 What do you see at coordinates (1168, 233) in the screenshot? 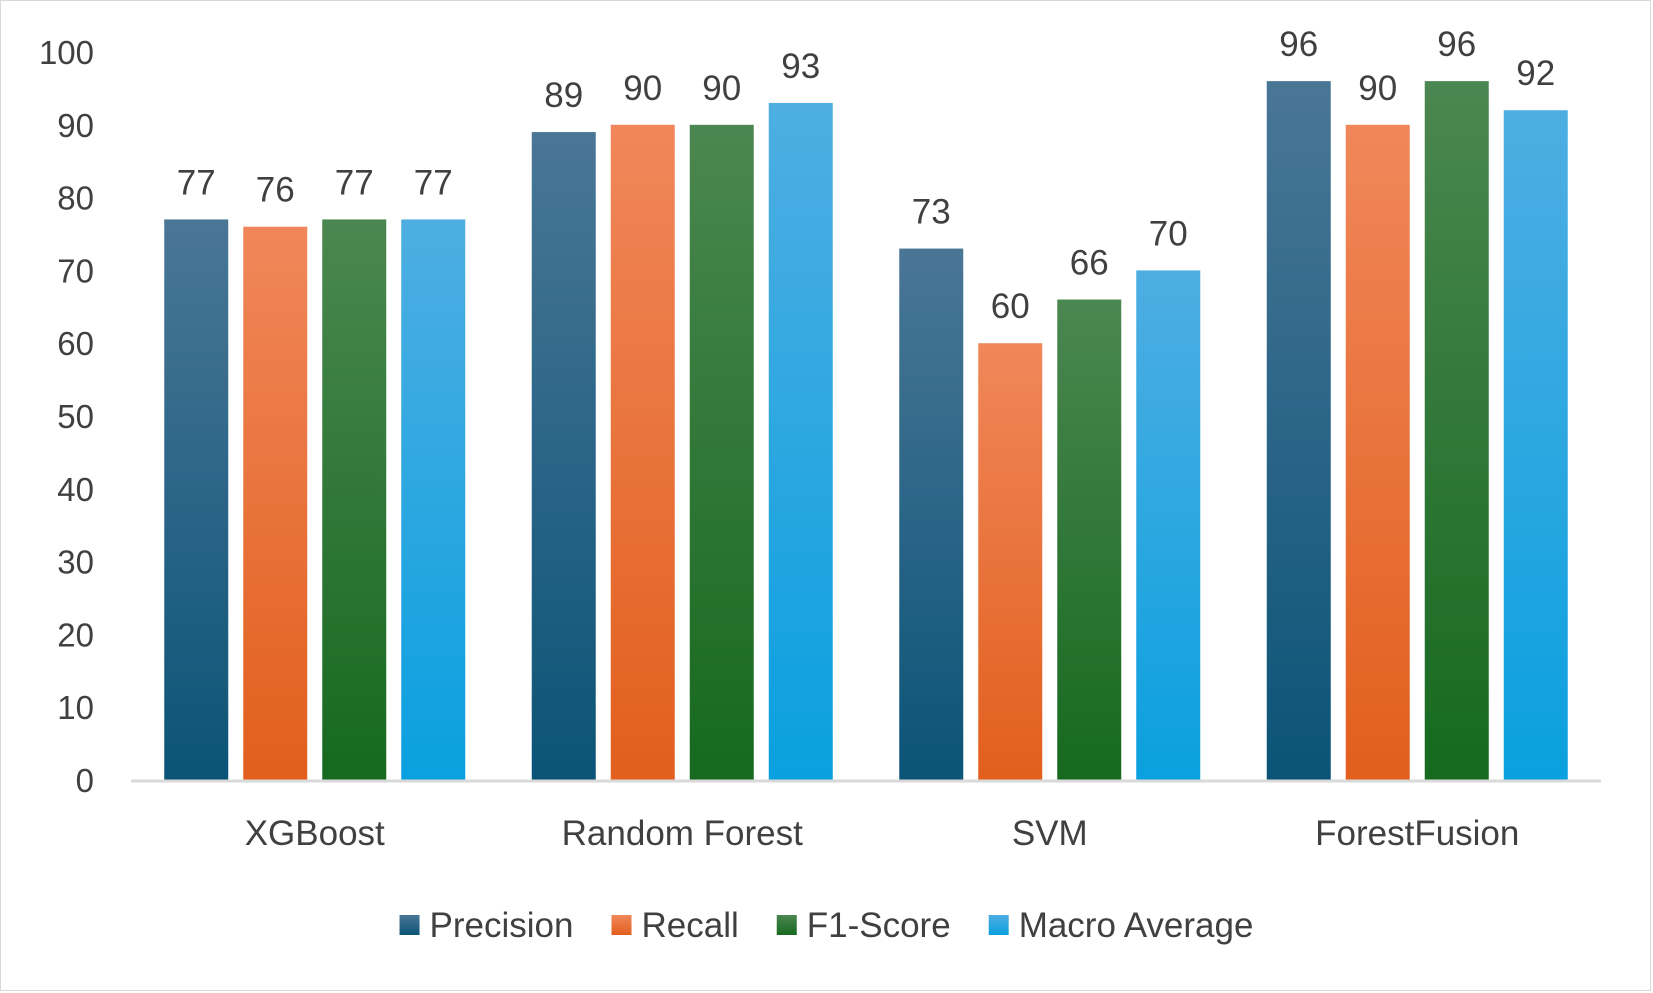
I see `data-label: 70` at bounding box center [1168, 233].